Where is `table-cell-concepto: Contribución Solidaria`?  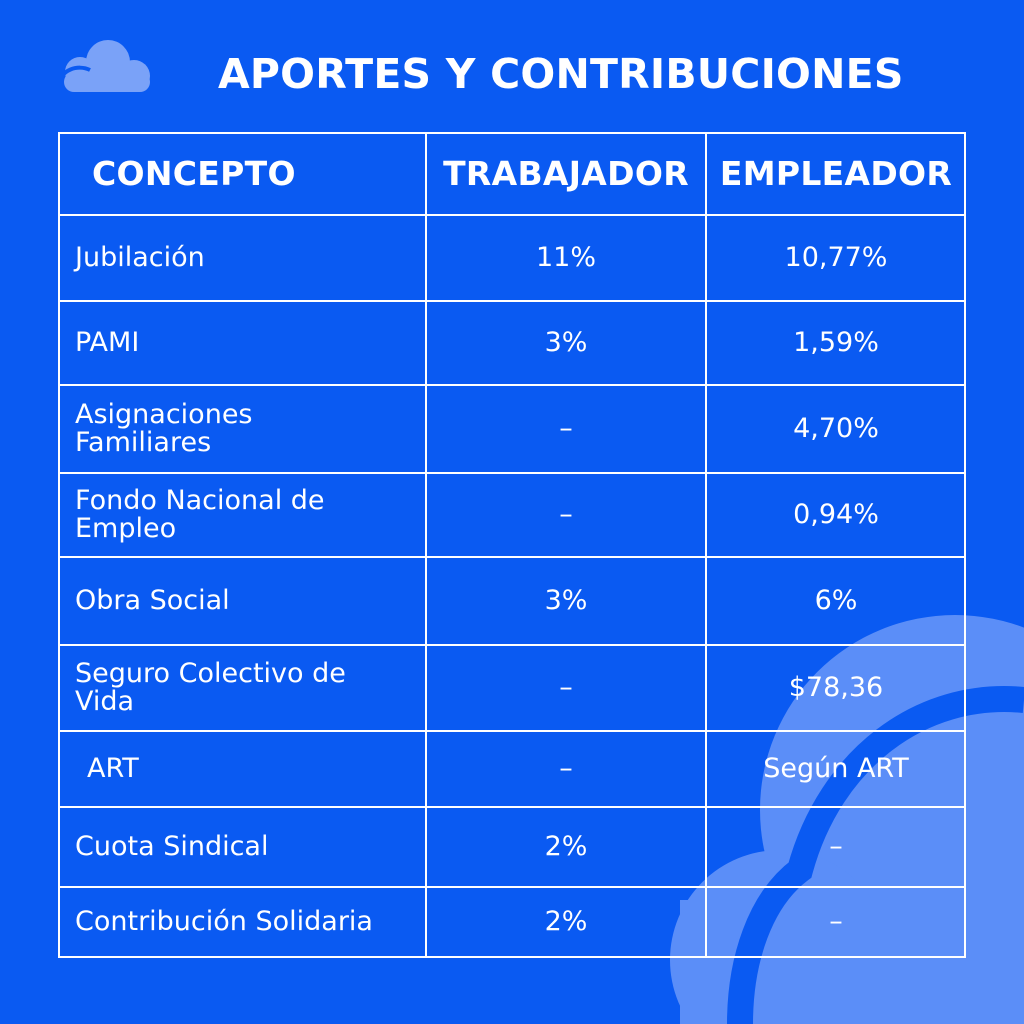 table-cell-concepto: Contribución Solidaria is located at coordinates (224, 921).